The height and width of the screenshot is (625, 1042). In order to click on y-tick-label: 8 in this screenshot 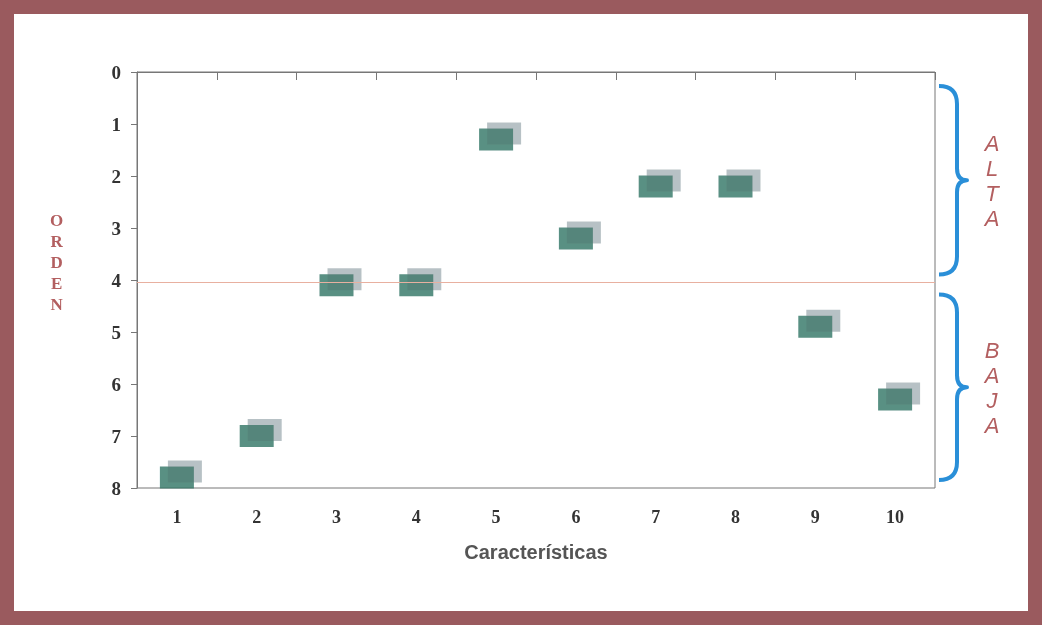, I will do `click(116, 488)`.